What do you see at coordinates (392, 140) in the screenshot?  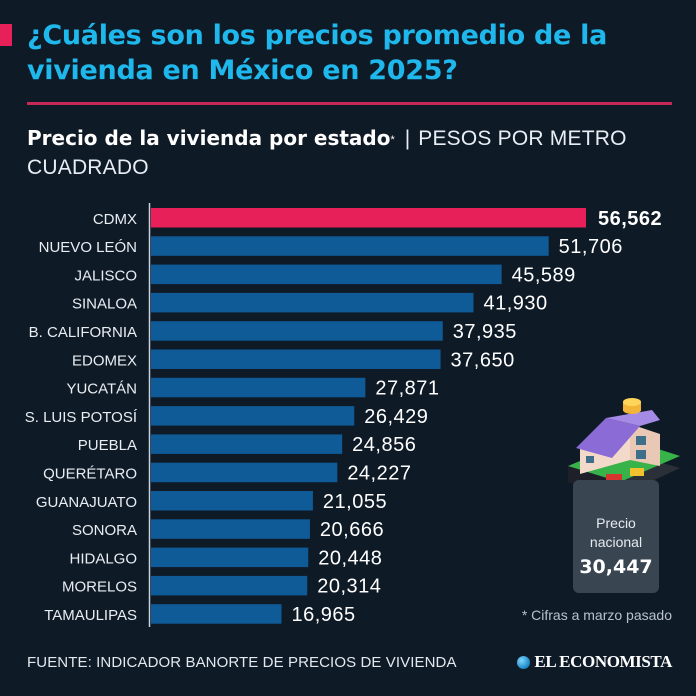 I see `subtitle-footnote-mark: *` at bounding box center [392, 140].